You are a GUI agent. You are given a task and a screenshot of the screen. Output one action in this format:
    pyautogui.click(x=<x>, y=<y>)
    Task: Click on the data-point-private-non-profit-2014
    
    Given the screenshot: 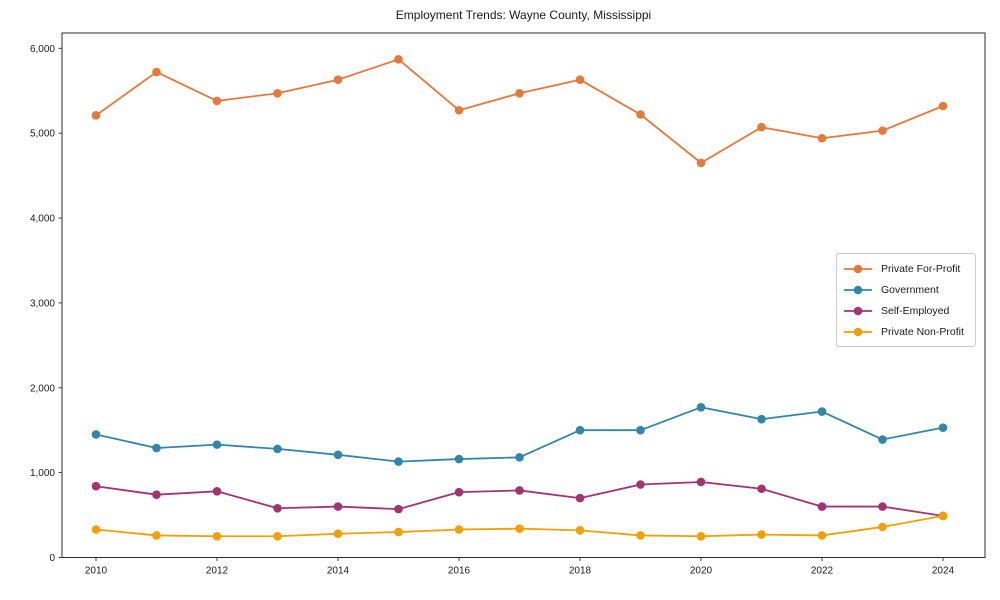 What is the action you would take?
    pyautogui.click(x=338, y=534)
    